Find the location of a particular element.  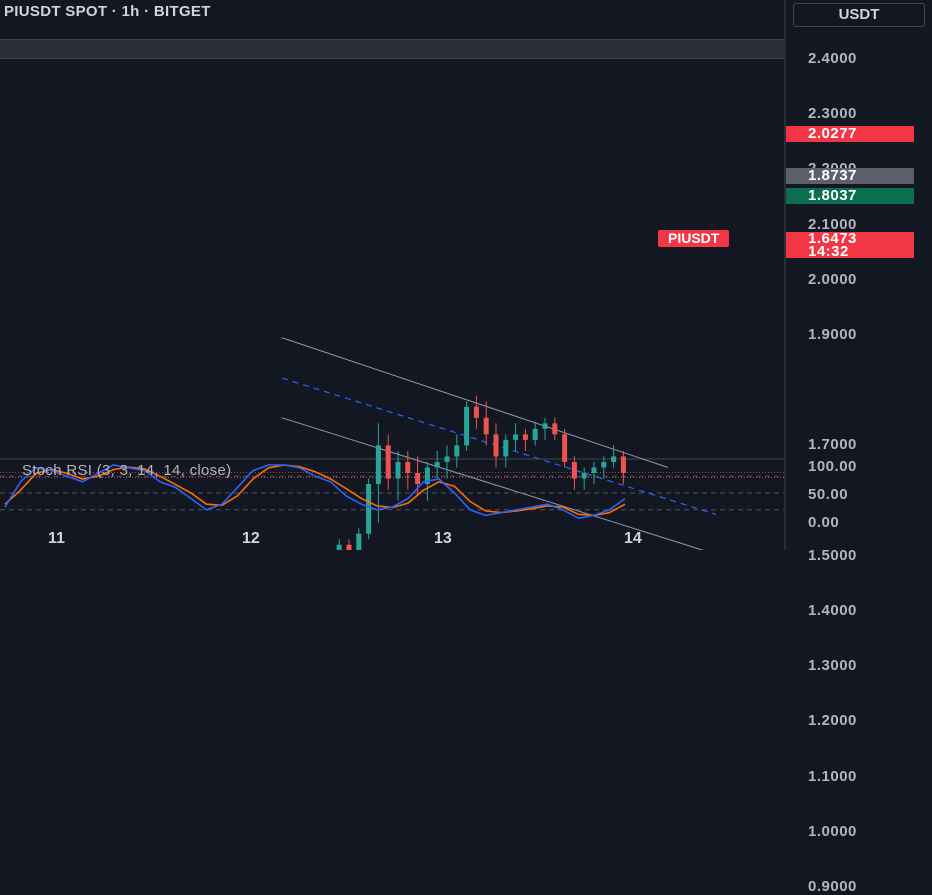

symbol-tag: PIUSDT is located at coordinates (694, 238).